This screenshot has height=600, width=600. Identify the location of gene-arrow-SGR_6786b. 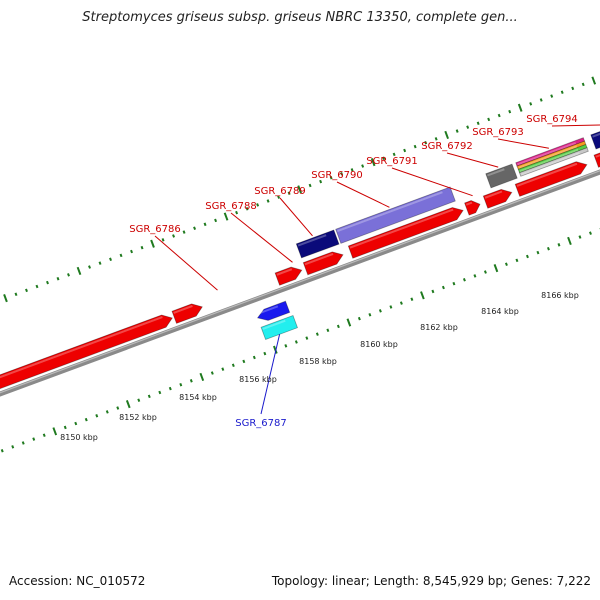
(187, 313).